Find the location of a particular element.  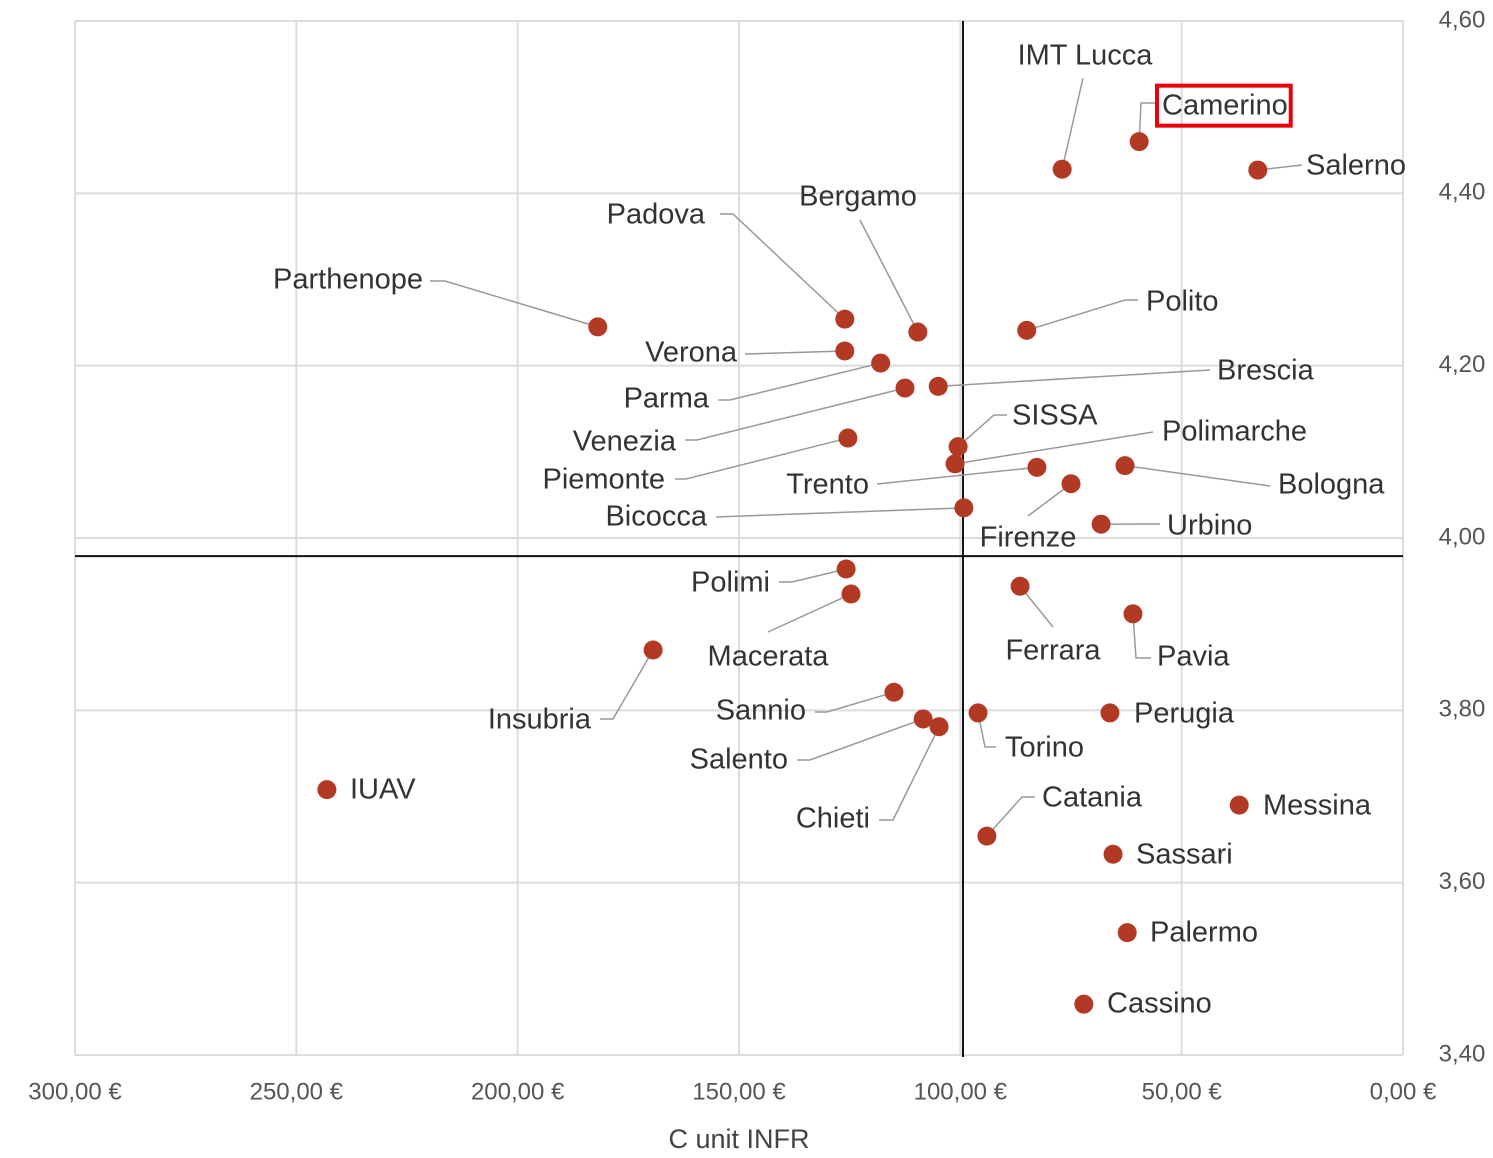

point-label: Verona is located at coordinates (691, 353).